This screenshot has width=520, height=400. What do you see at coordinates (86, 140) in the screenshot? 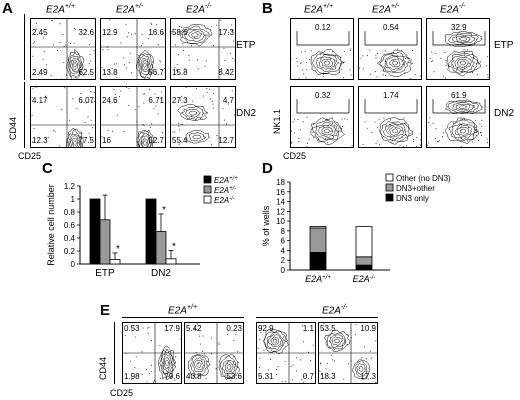
I see `quadrant-value-br: 77.5` at bounding box center [86, 140].